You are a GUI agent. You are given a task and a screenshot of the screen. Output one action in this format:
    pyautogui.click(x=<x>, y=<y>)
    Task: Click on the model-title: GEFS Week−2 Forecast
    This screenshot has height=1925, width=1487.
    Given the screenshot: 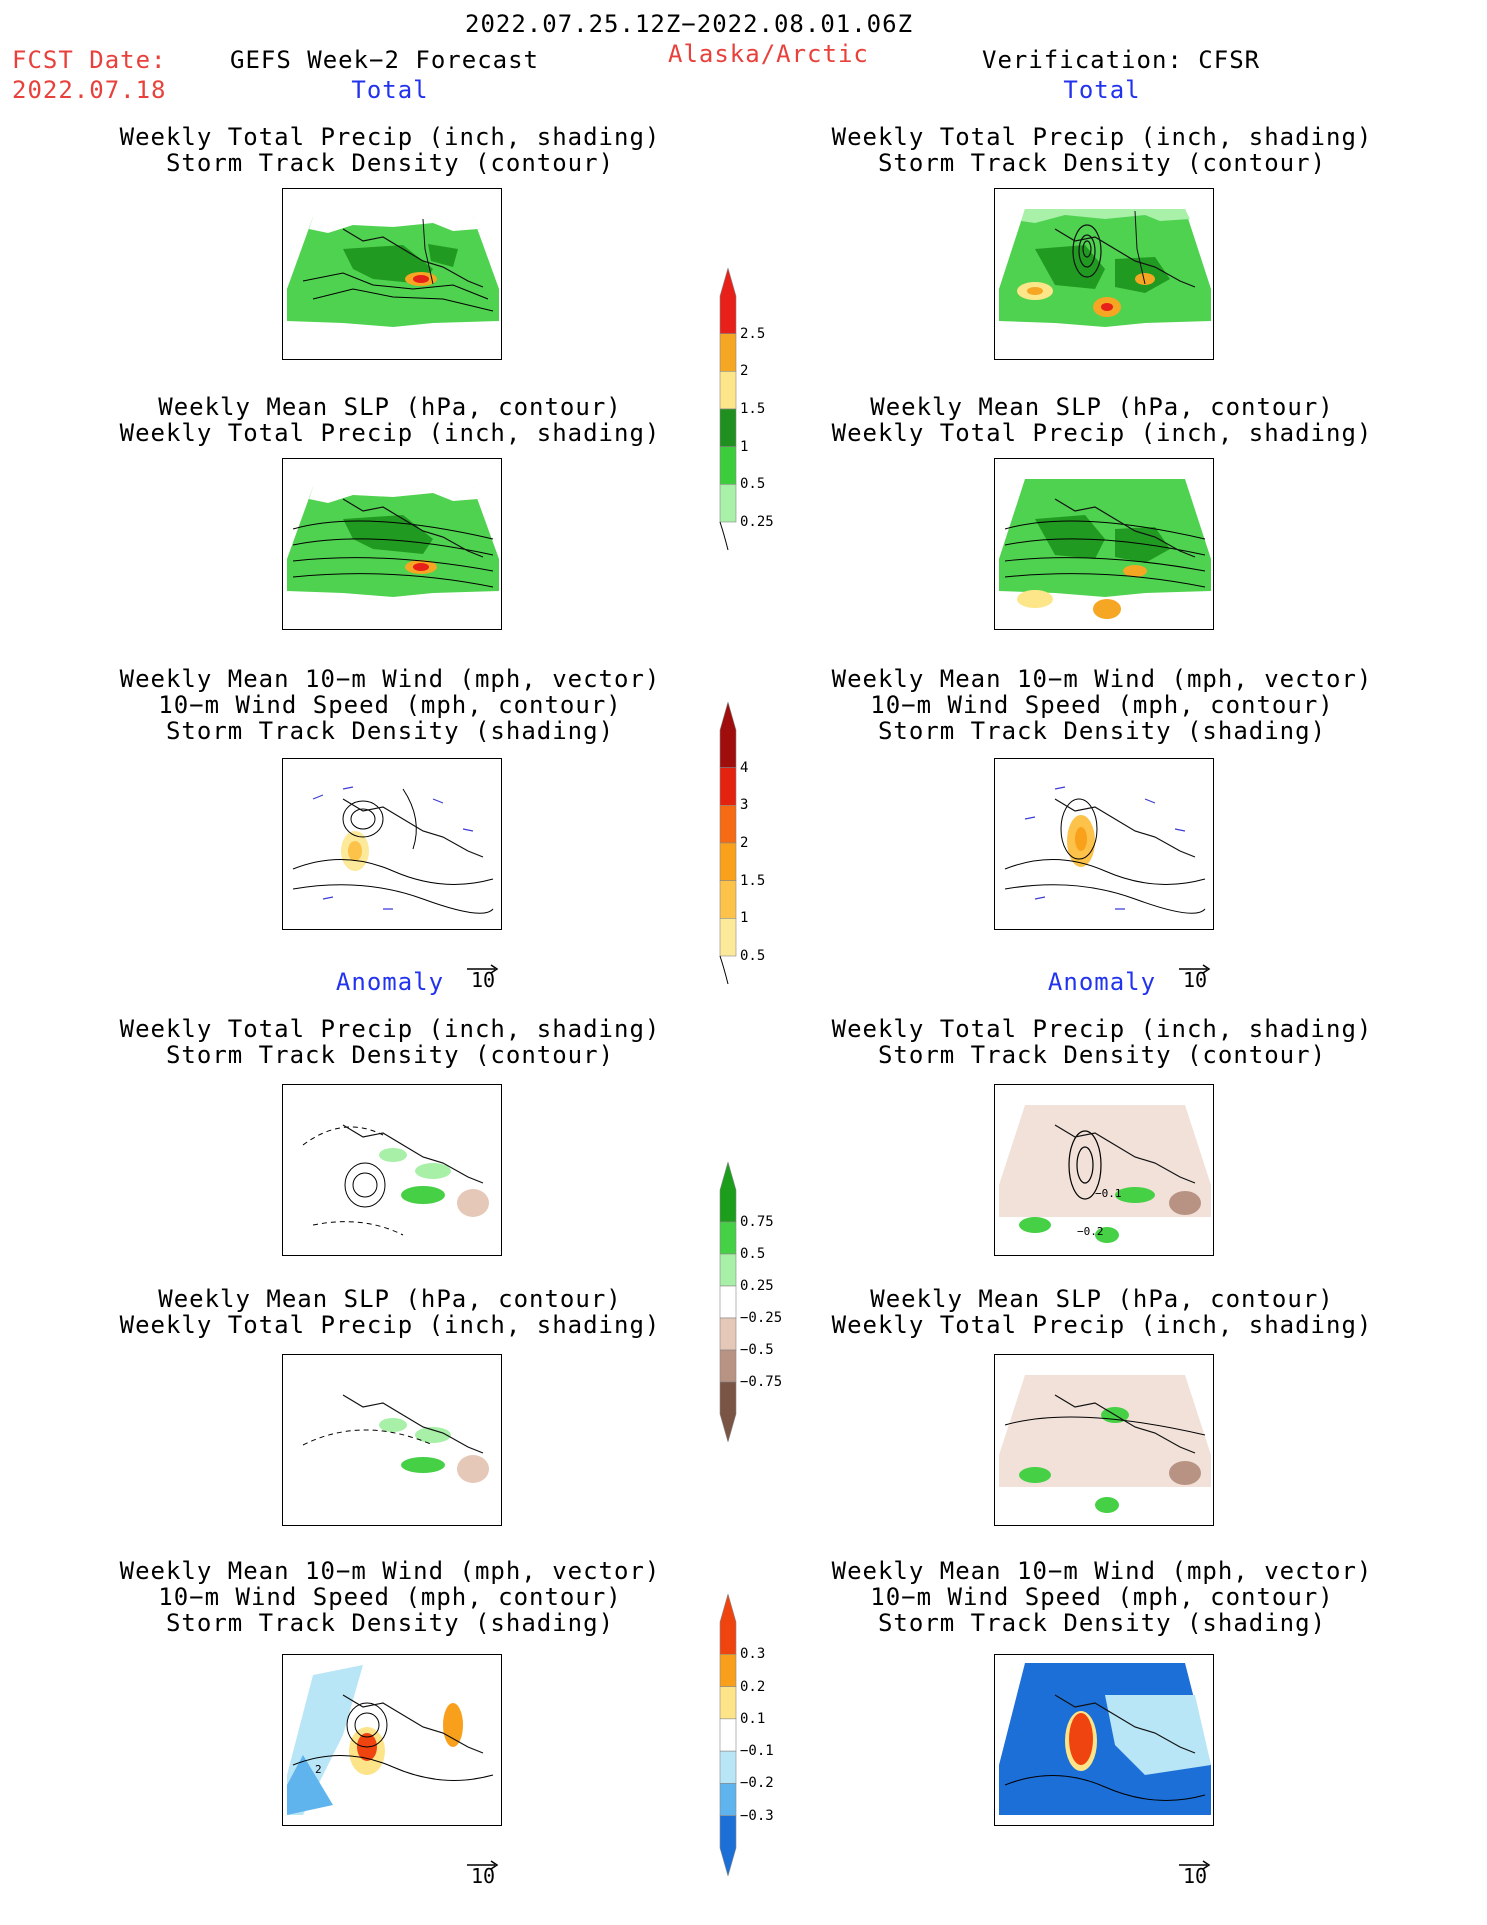 What is the action you would take?
    pyautogui.click(x=384, y=60)
    